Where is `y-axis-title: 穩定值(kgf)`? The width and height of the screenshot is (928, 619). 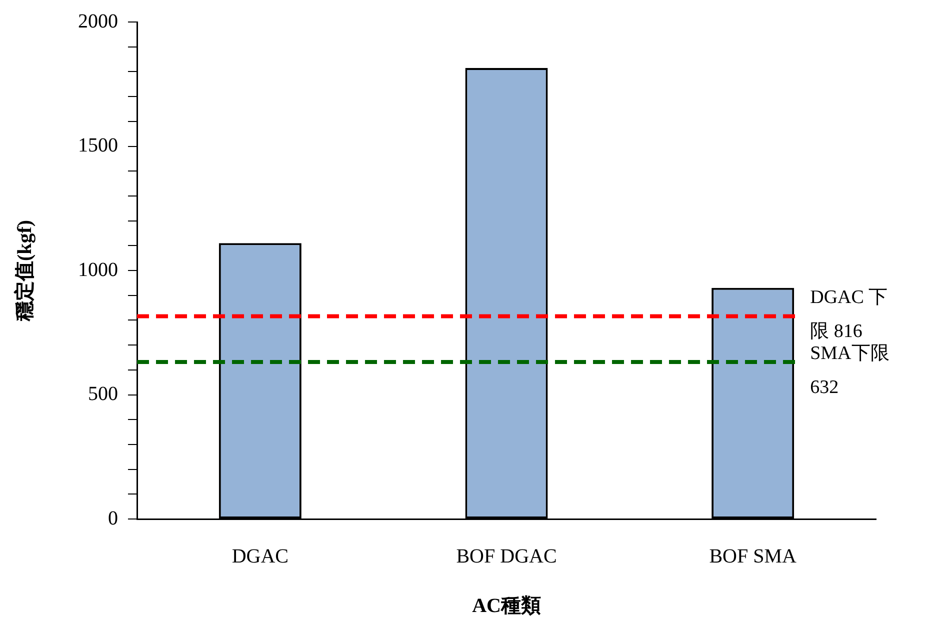 y-axis-title: 穩定值(kgf) is located at coordinates (24, 271).